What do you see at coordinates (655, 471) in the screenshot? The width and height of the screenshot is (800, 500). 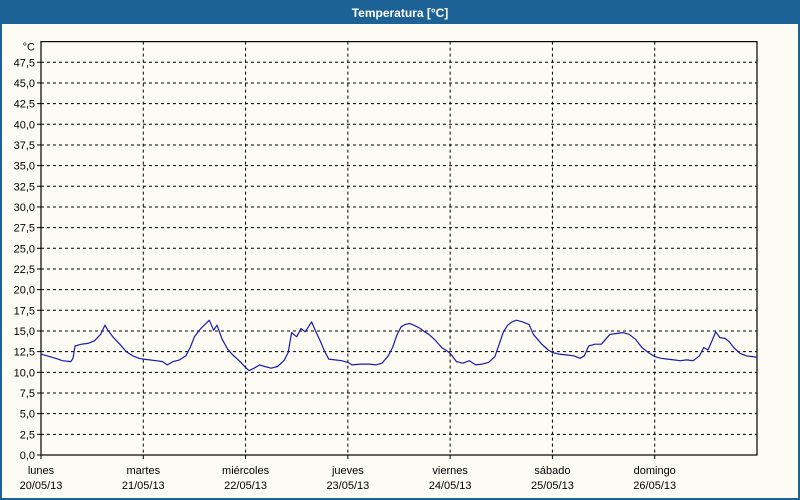 I see `x-day-name-label: domingo` at bounding box center [655, 471].